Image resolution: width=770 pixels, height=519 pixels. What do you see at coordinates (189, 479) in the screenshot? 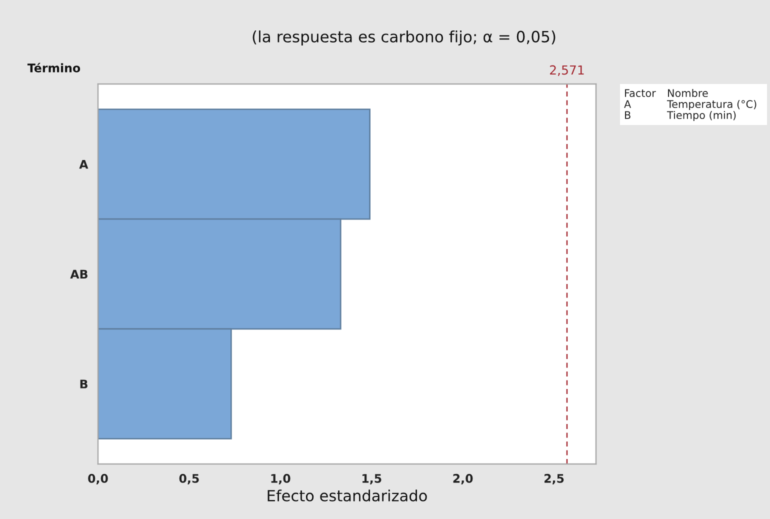
I see `x-tick-label: 0,5` at bounding box center [189, 479].